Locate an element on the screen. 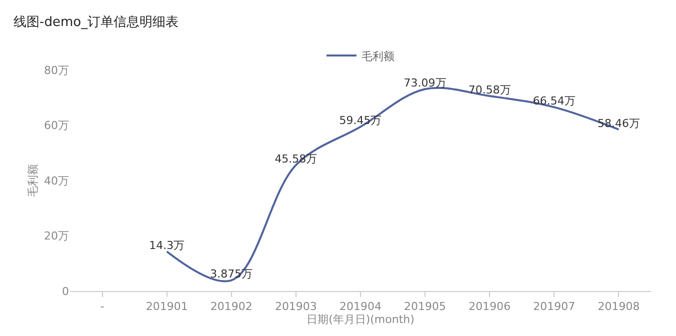 This screenshot has height=336, width=676. y-tick-label: 40万 is located at coordinates (56, 181).